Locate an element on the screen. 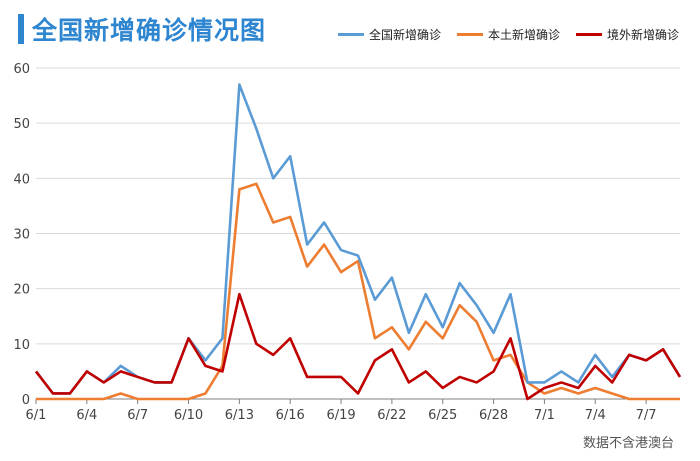  legend-swatch-imported is located at coordinates (589, 34).